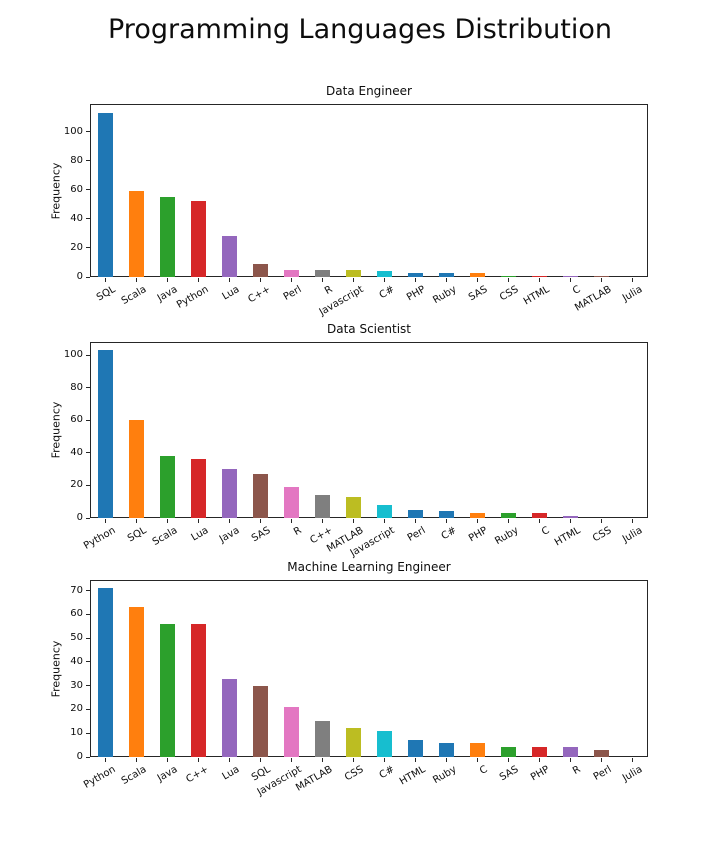 The width and height of the screenshot is (720, 864). What do you see at coordinates (386, 773) in the screenshot?
I see `x-tick-label: C#` at bounding box center [386, 773].